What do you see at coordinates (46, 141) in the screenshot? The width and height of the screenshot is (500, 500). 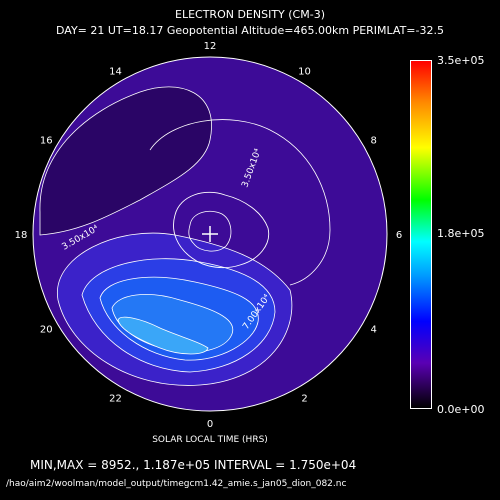 I see `hour-tick-label: 16` at bounding box center [46, 141].